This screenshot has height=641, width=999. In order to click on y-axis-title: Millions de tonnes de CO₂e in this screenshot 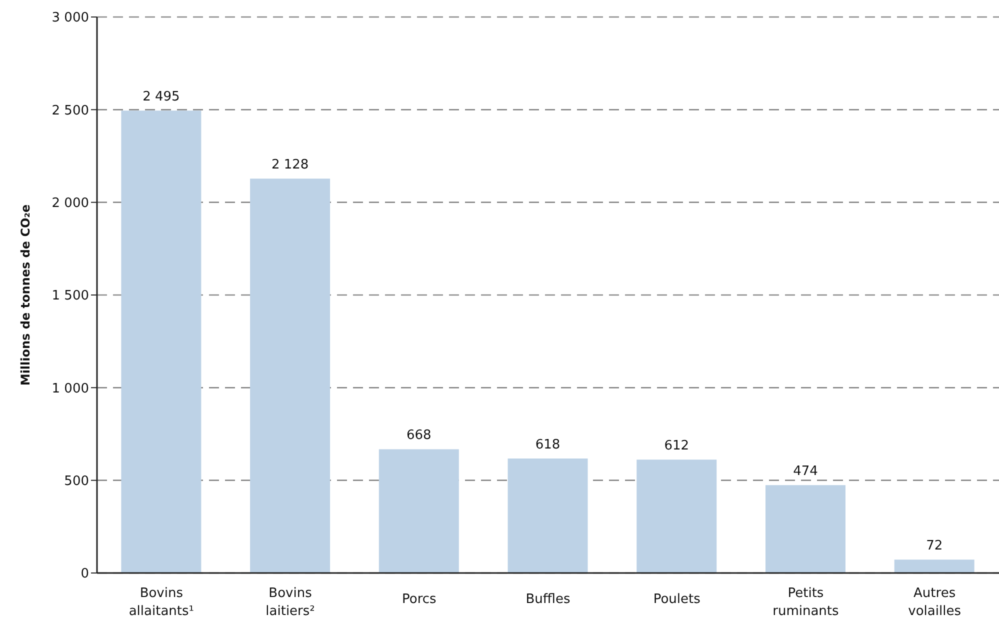, I will do `click(25, 295)`.